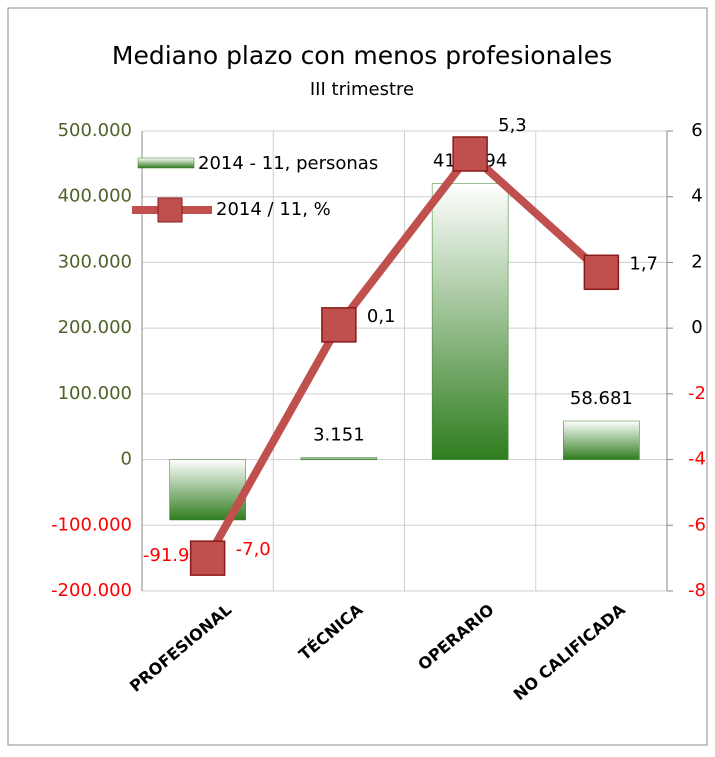 The width and height of the screenshot is (715, 757). I want to click on y-tick-label: 300.000, so click(95, 261).